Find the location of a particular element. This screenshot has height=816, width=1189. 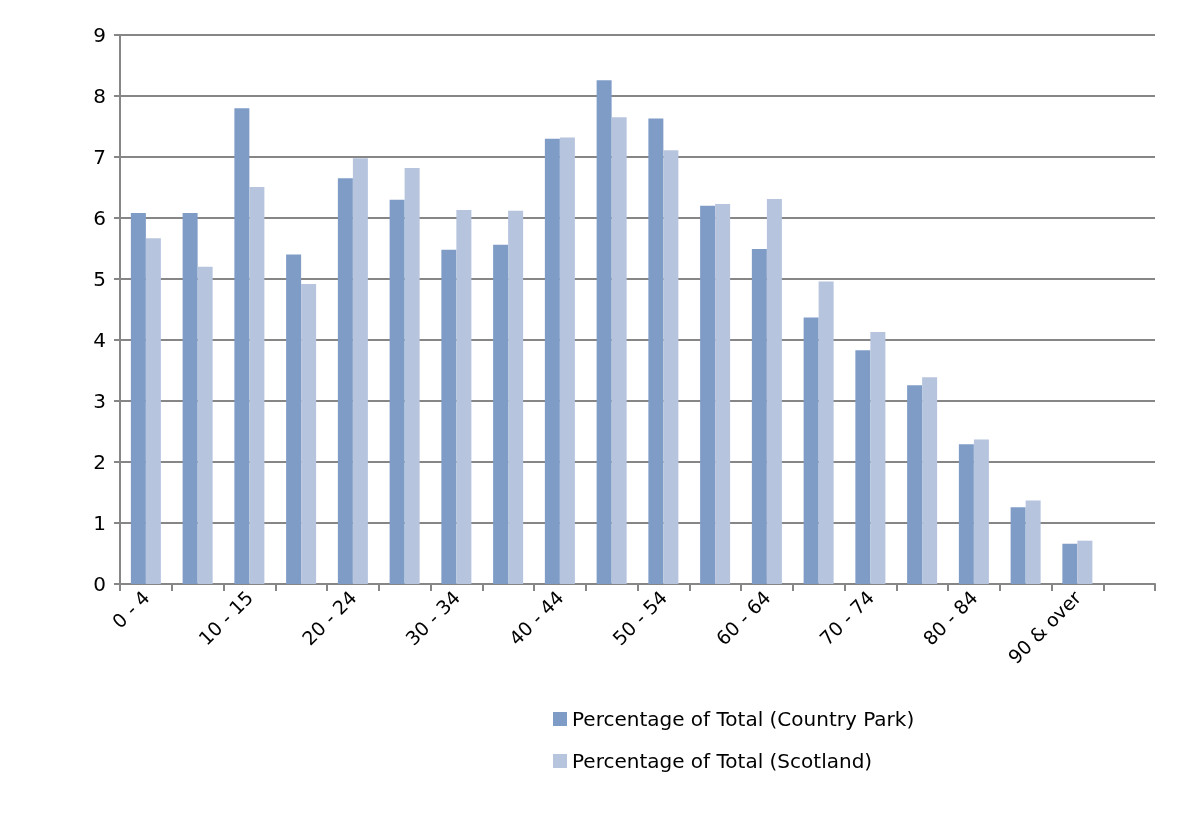

x-tick-label: 40 - 44 is located at coordinates (536, 618).